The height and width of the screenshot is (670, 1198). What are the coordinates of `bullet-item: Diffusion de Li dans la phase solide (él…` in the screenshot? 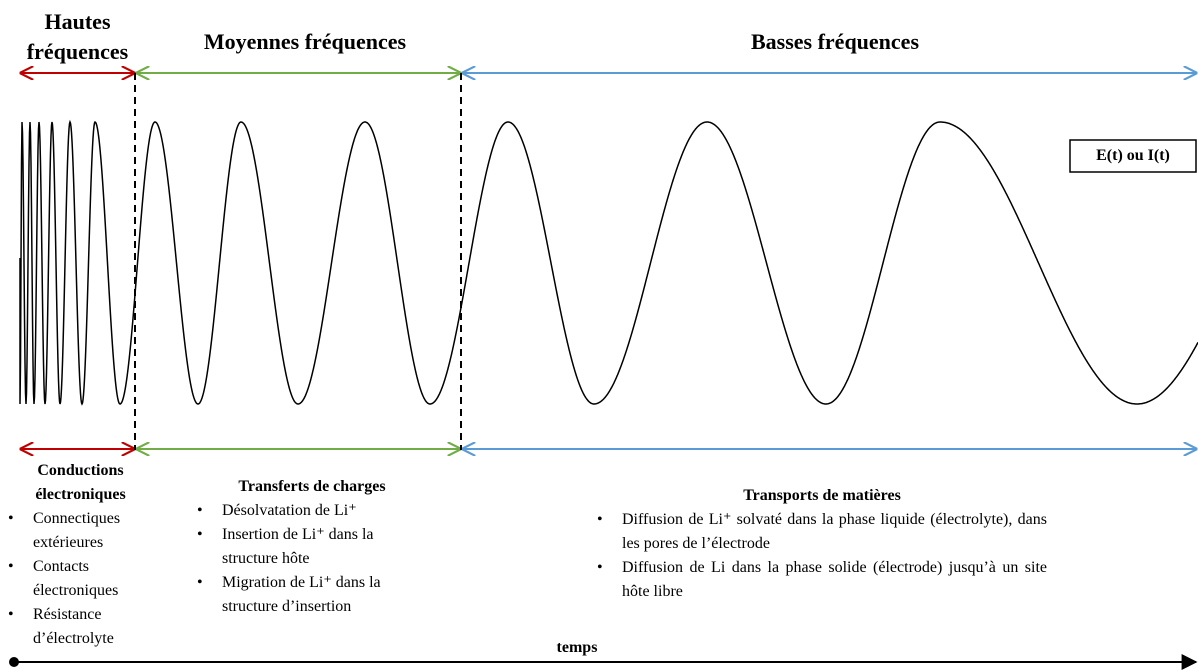 It's located at (822, 580).